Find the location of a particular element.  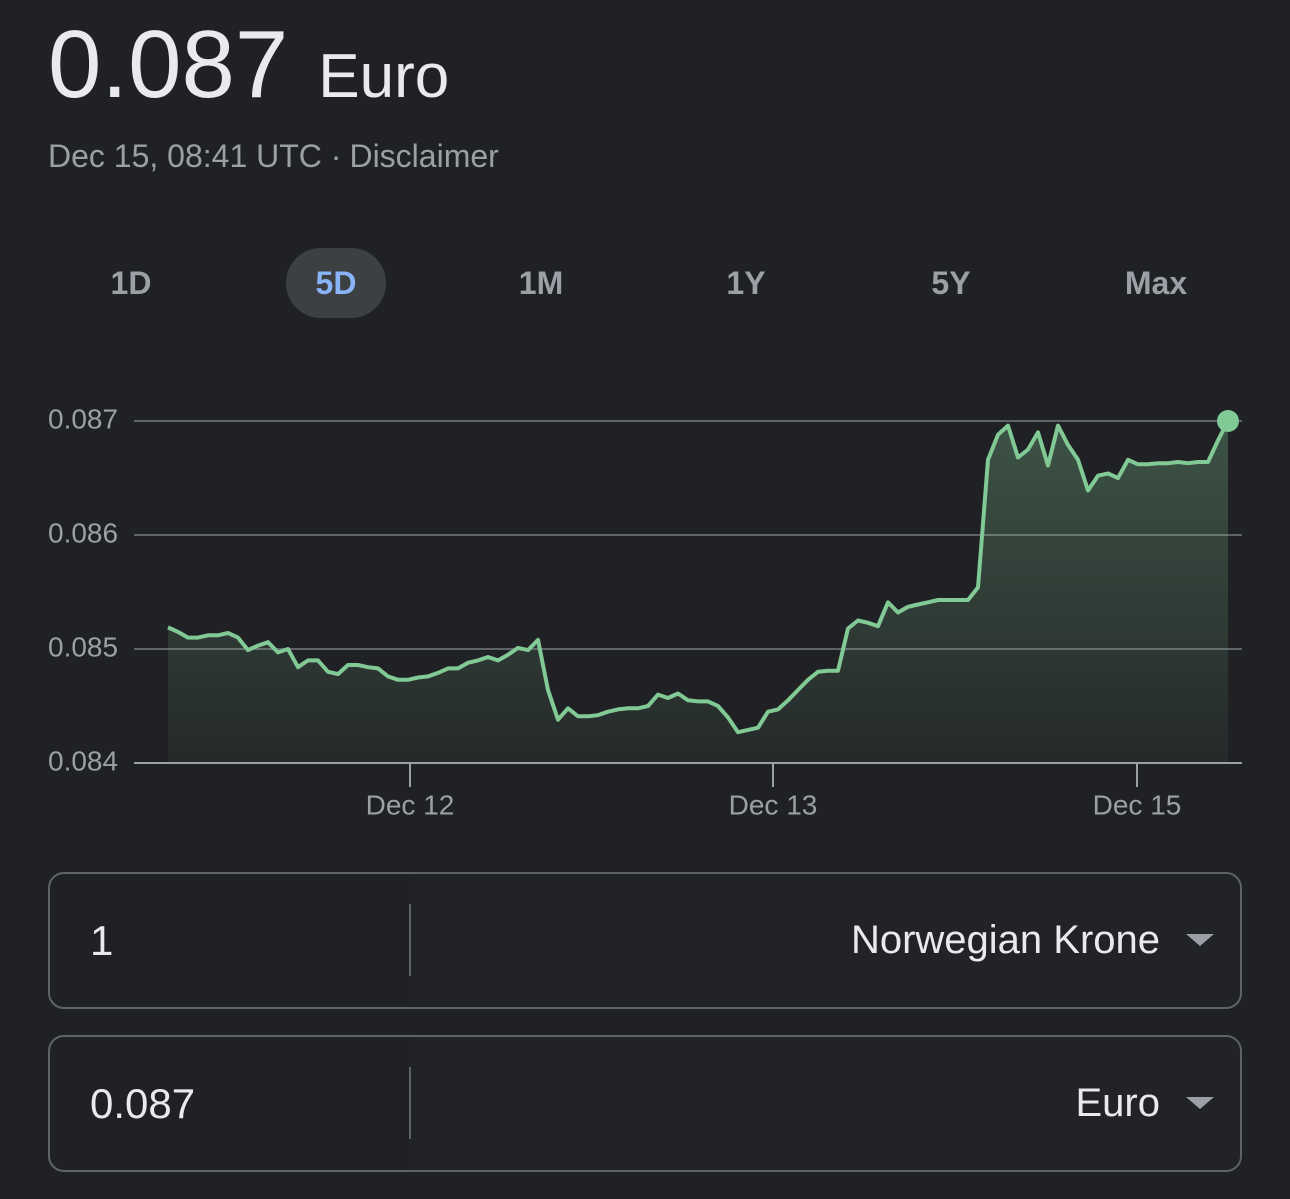

y-tick-label: 0.086 is located at coordinates (83, 532).